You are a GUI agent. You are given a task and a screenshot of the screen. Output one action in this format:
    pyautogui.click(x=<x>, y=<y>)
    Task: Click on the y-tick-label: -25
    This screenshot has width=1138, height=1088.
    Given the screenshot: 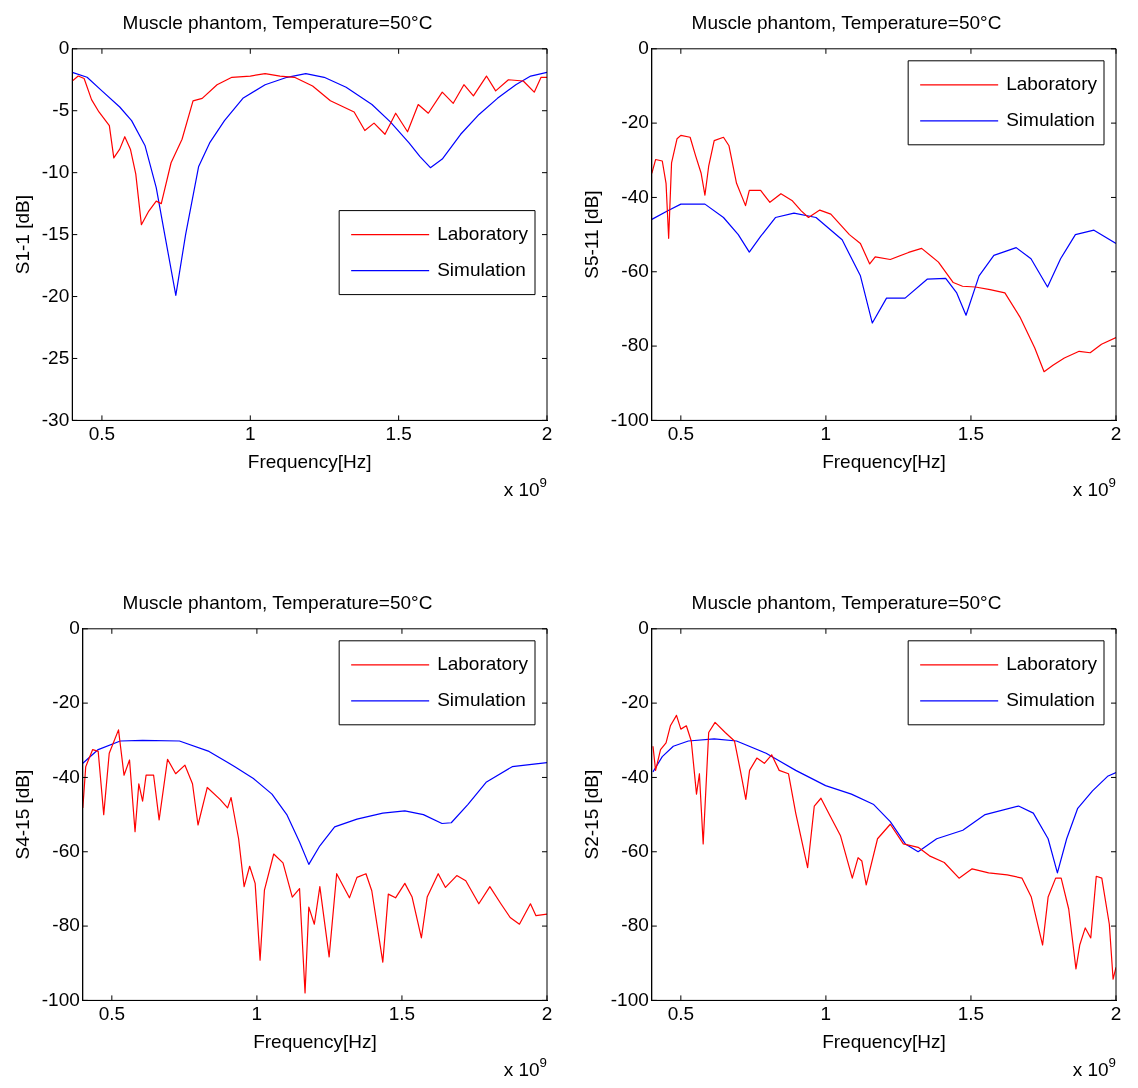 What is the action you would take?
    pyautogui.click(x=55, y=357)
    